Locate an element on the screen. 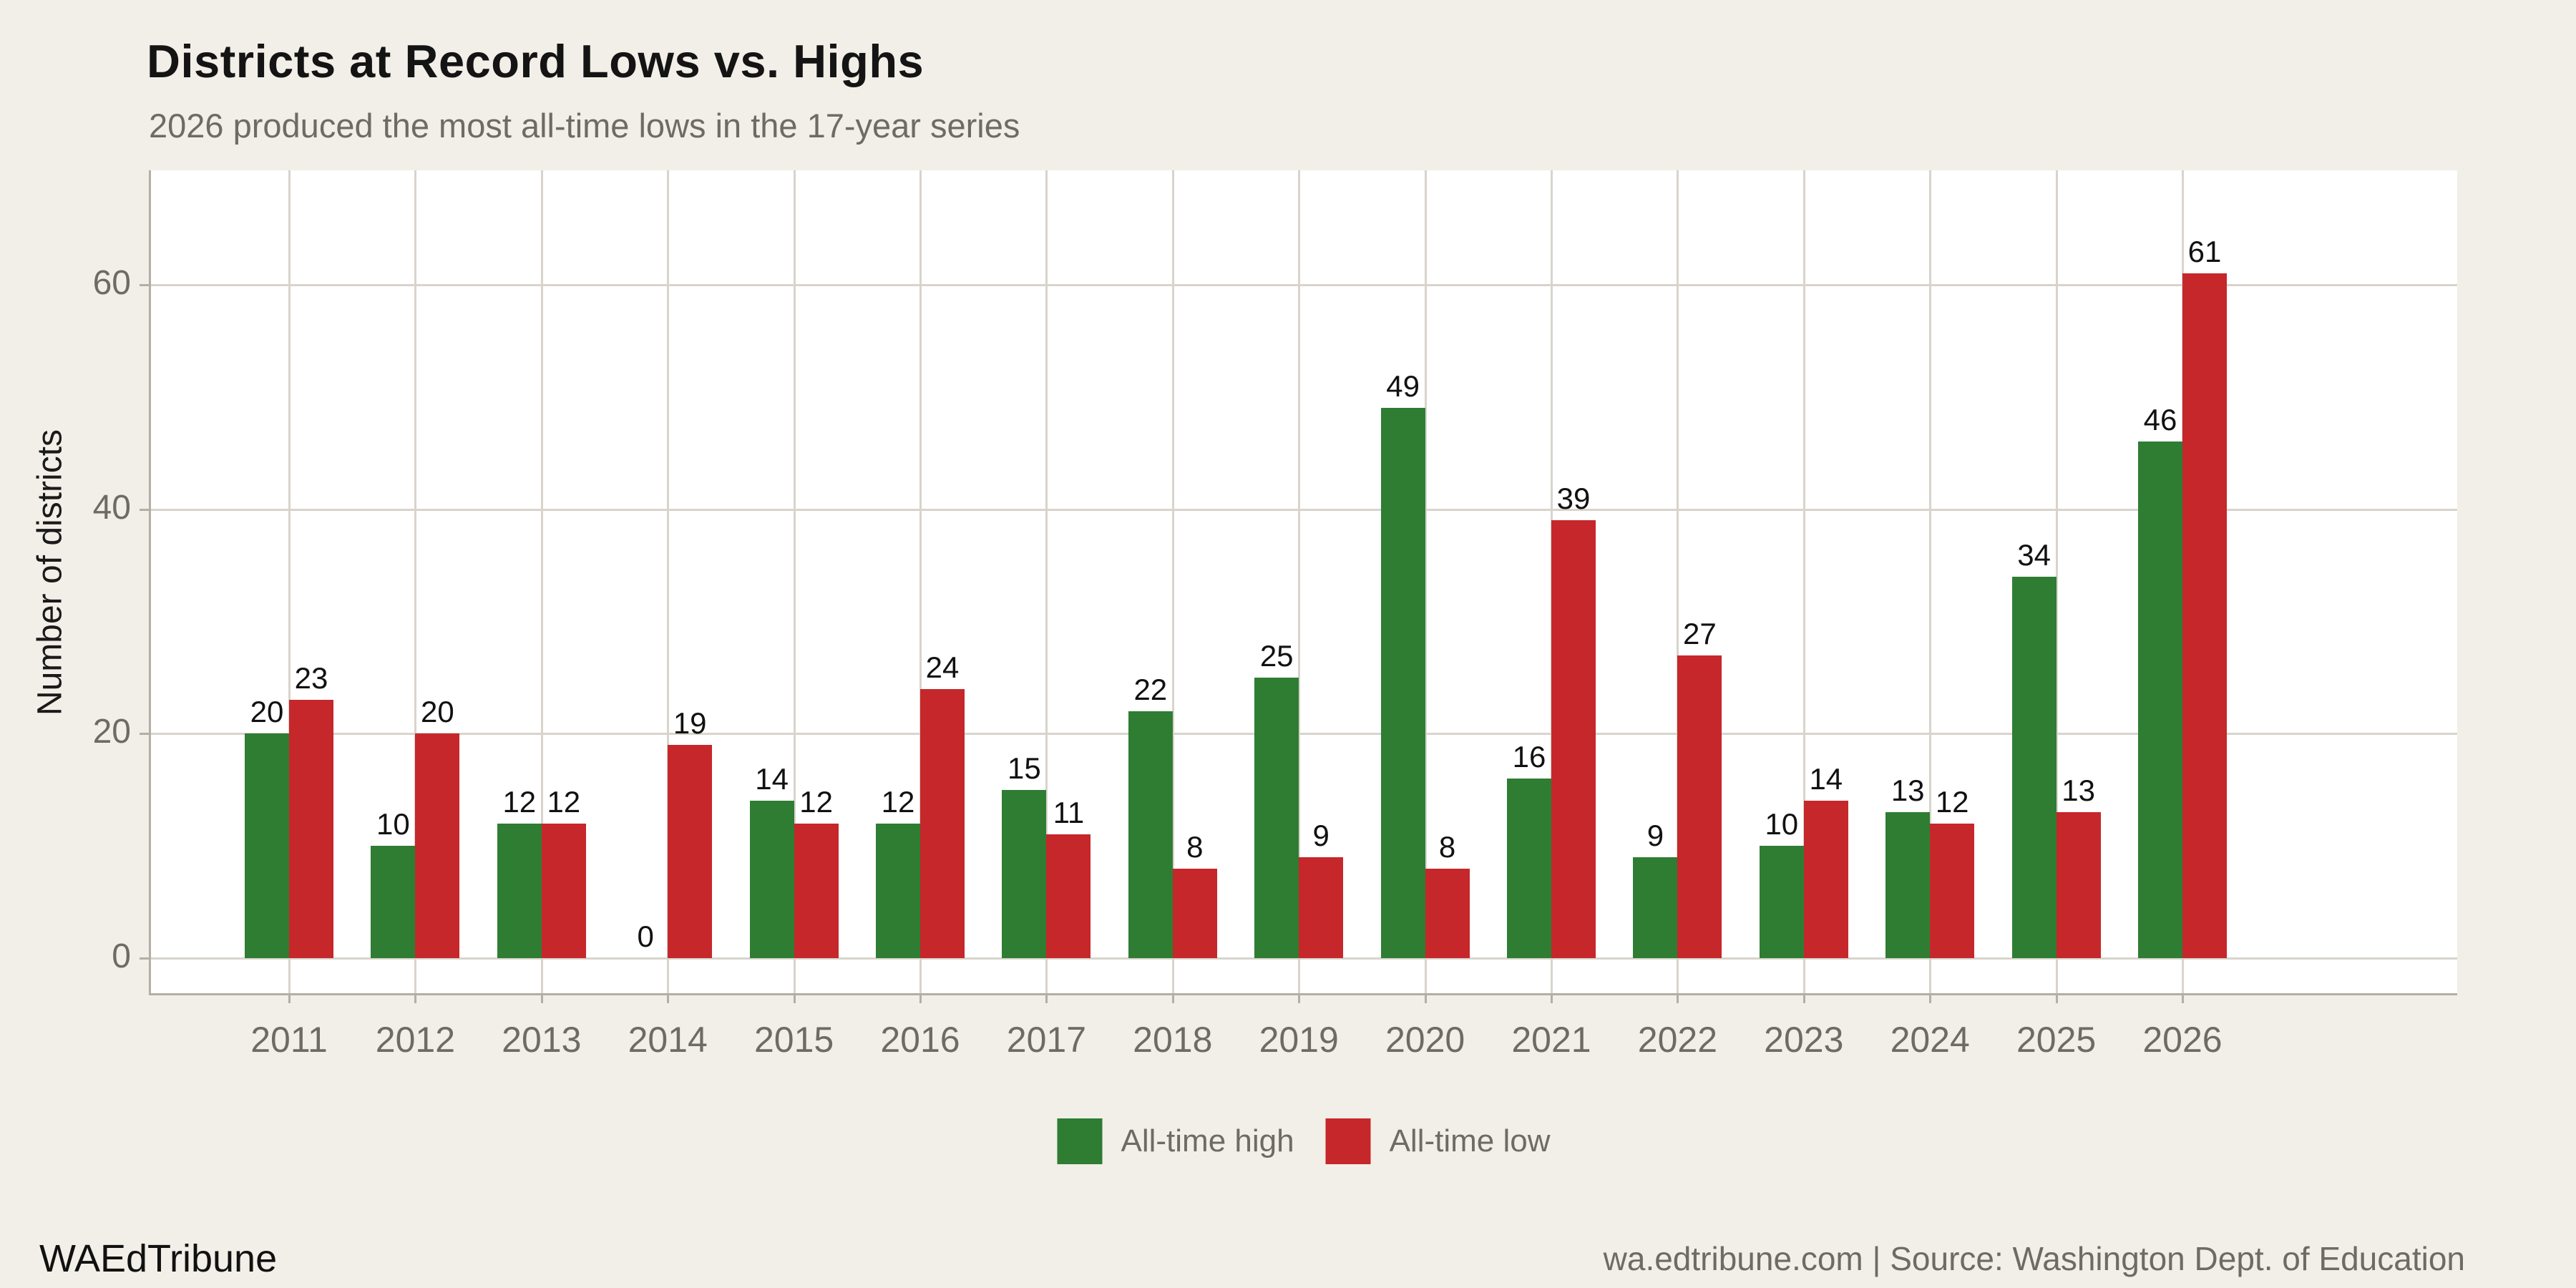  bar-high-2011 is located at coordinates (267, 845).